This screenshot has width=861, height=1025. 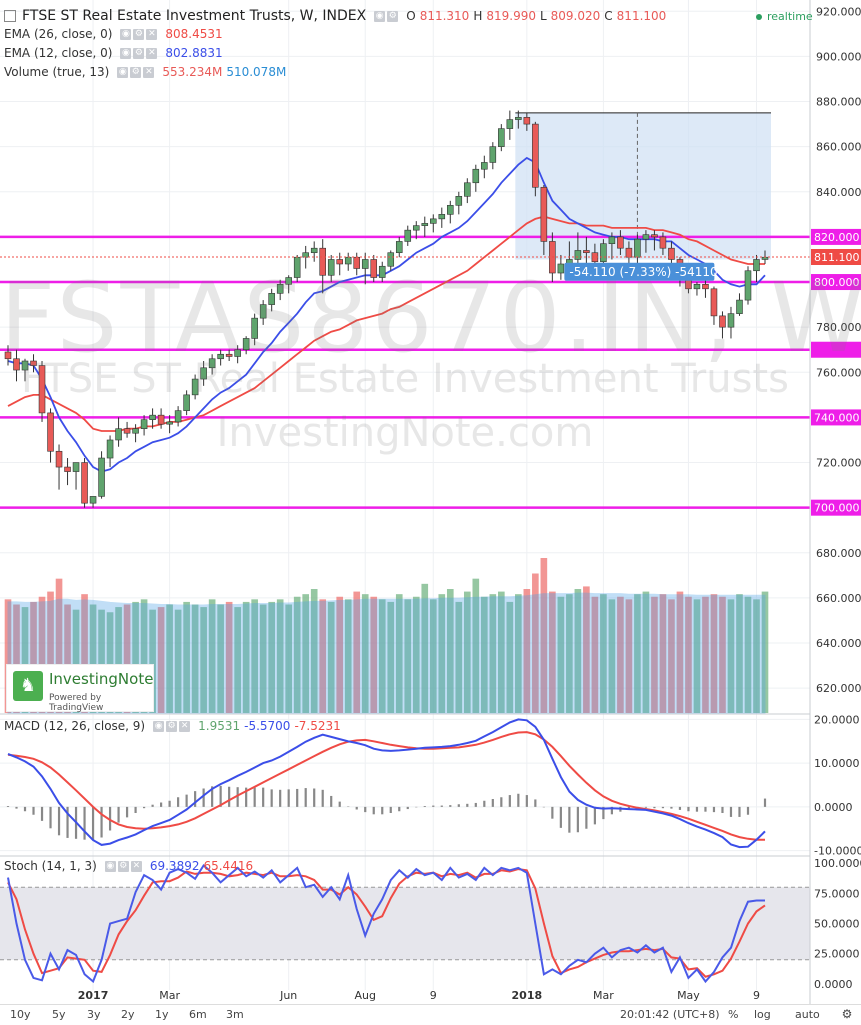 What do you see at coordinates (847, 1014) in the screenshot?
I see `gear-icon: ⚙` at bounding box center [847, 1014].